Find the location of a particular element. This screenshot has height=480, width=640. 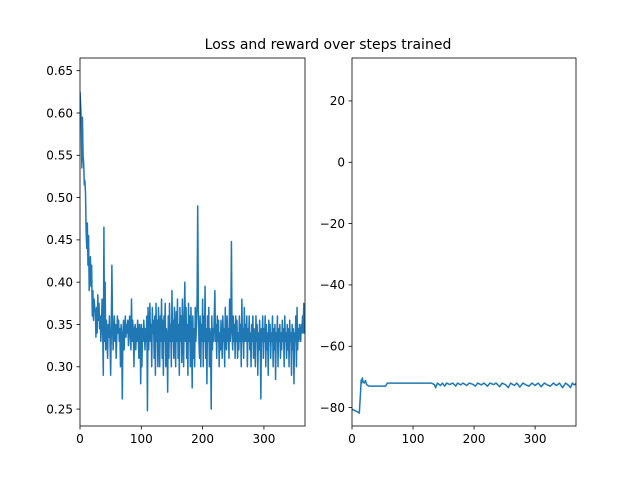

y-tick-label: 0.40 is located at coordinates (59, 282).